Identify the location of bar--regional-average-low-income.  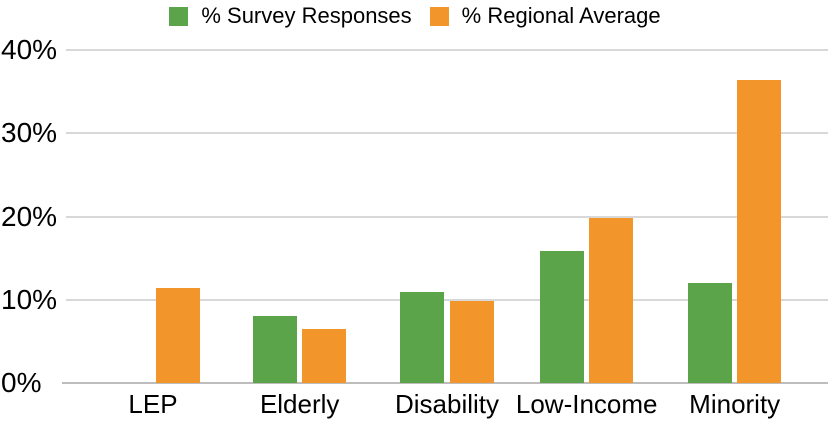
(611, 300).